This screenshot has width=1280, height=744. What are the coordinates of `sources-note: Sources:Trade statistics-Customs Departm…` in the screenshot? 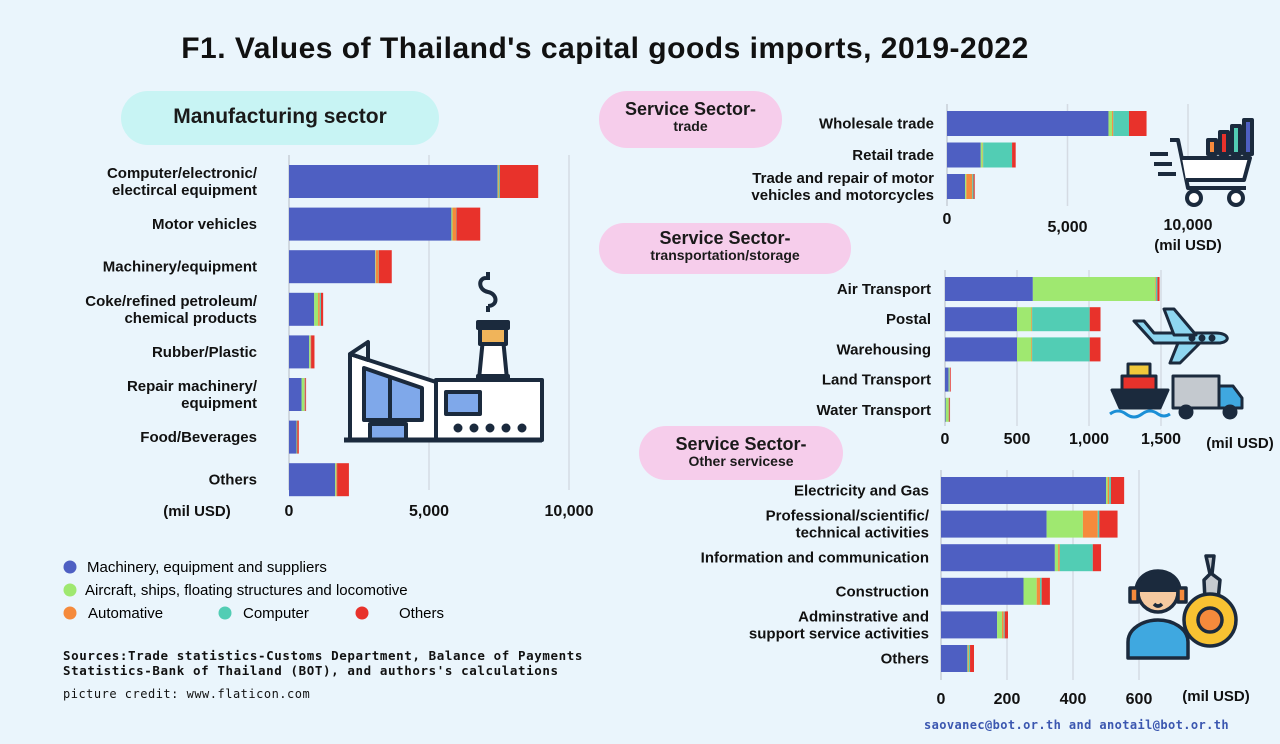 It's located at (323, 663).